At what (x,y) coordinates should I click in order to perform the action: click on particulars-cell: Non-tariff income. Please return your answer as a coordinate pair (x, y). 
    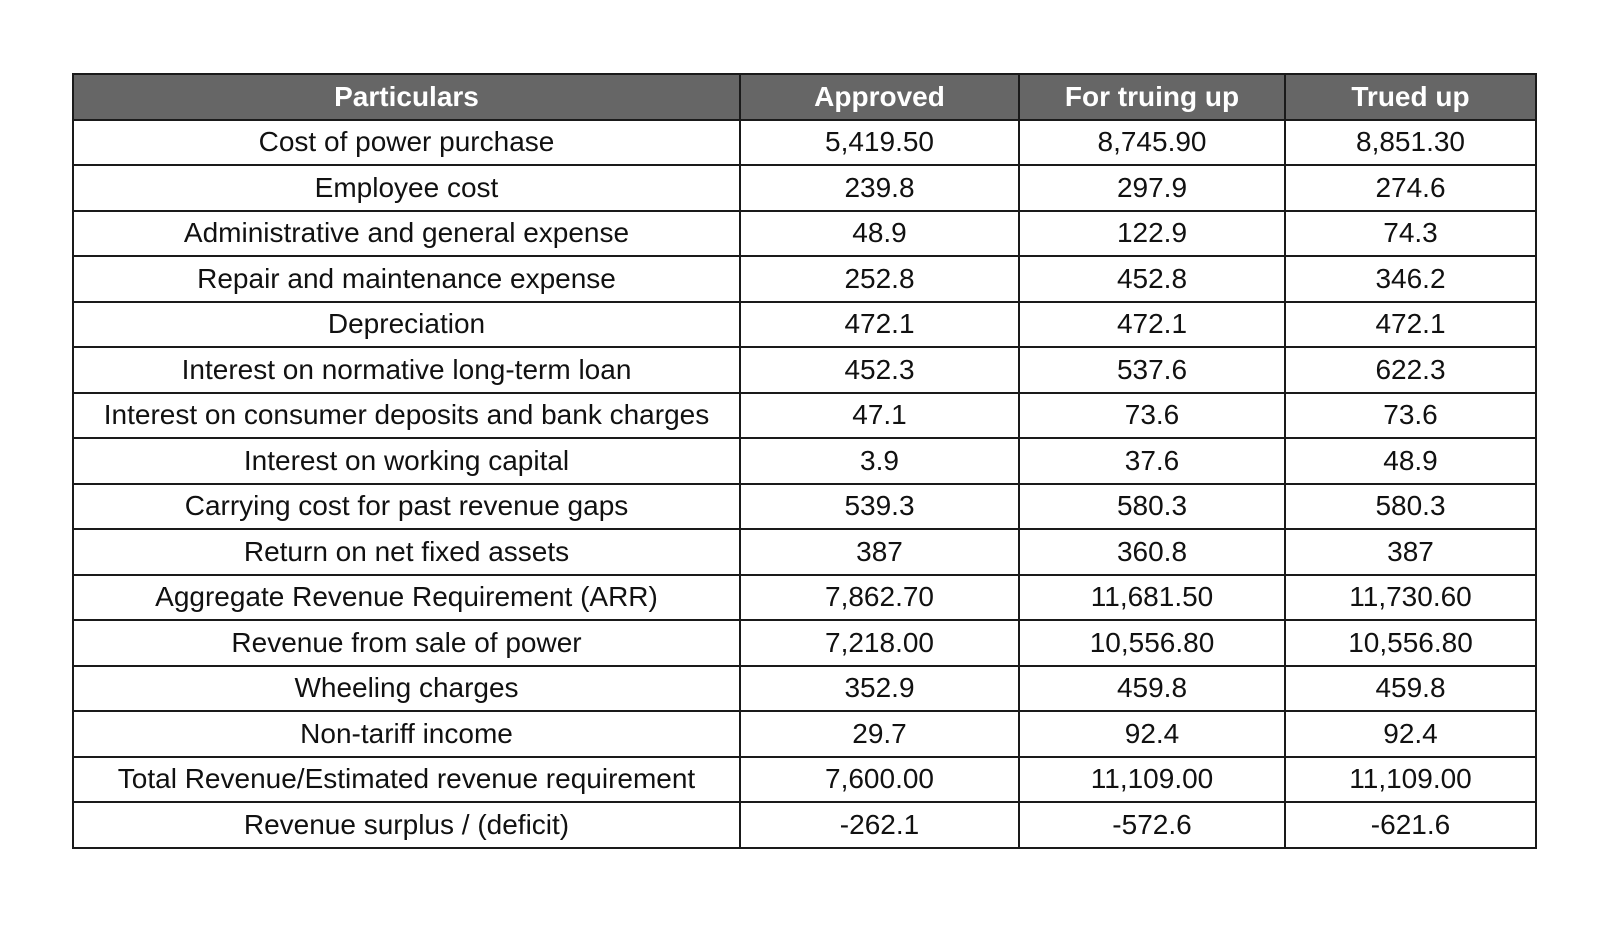
    Looking at the image, I should click on (406, 734).